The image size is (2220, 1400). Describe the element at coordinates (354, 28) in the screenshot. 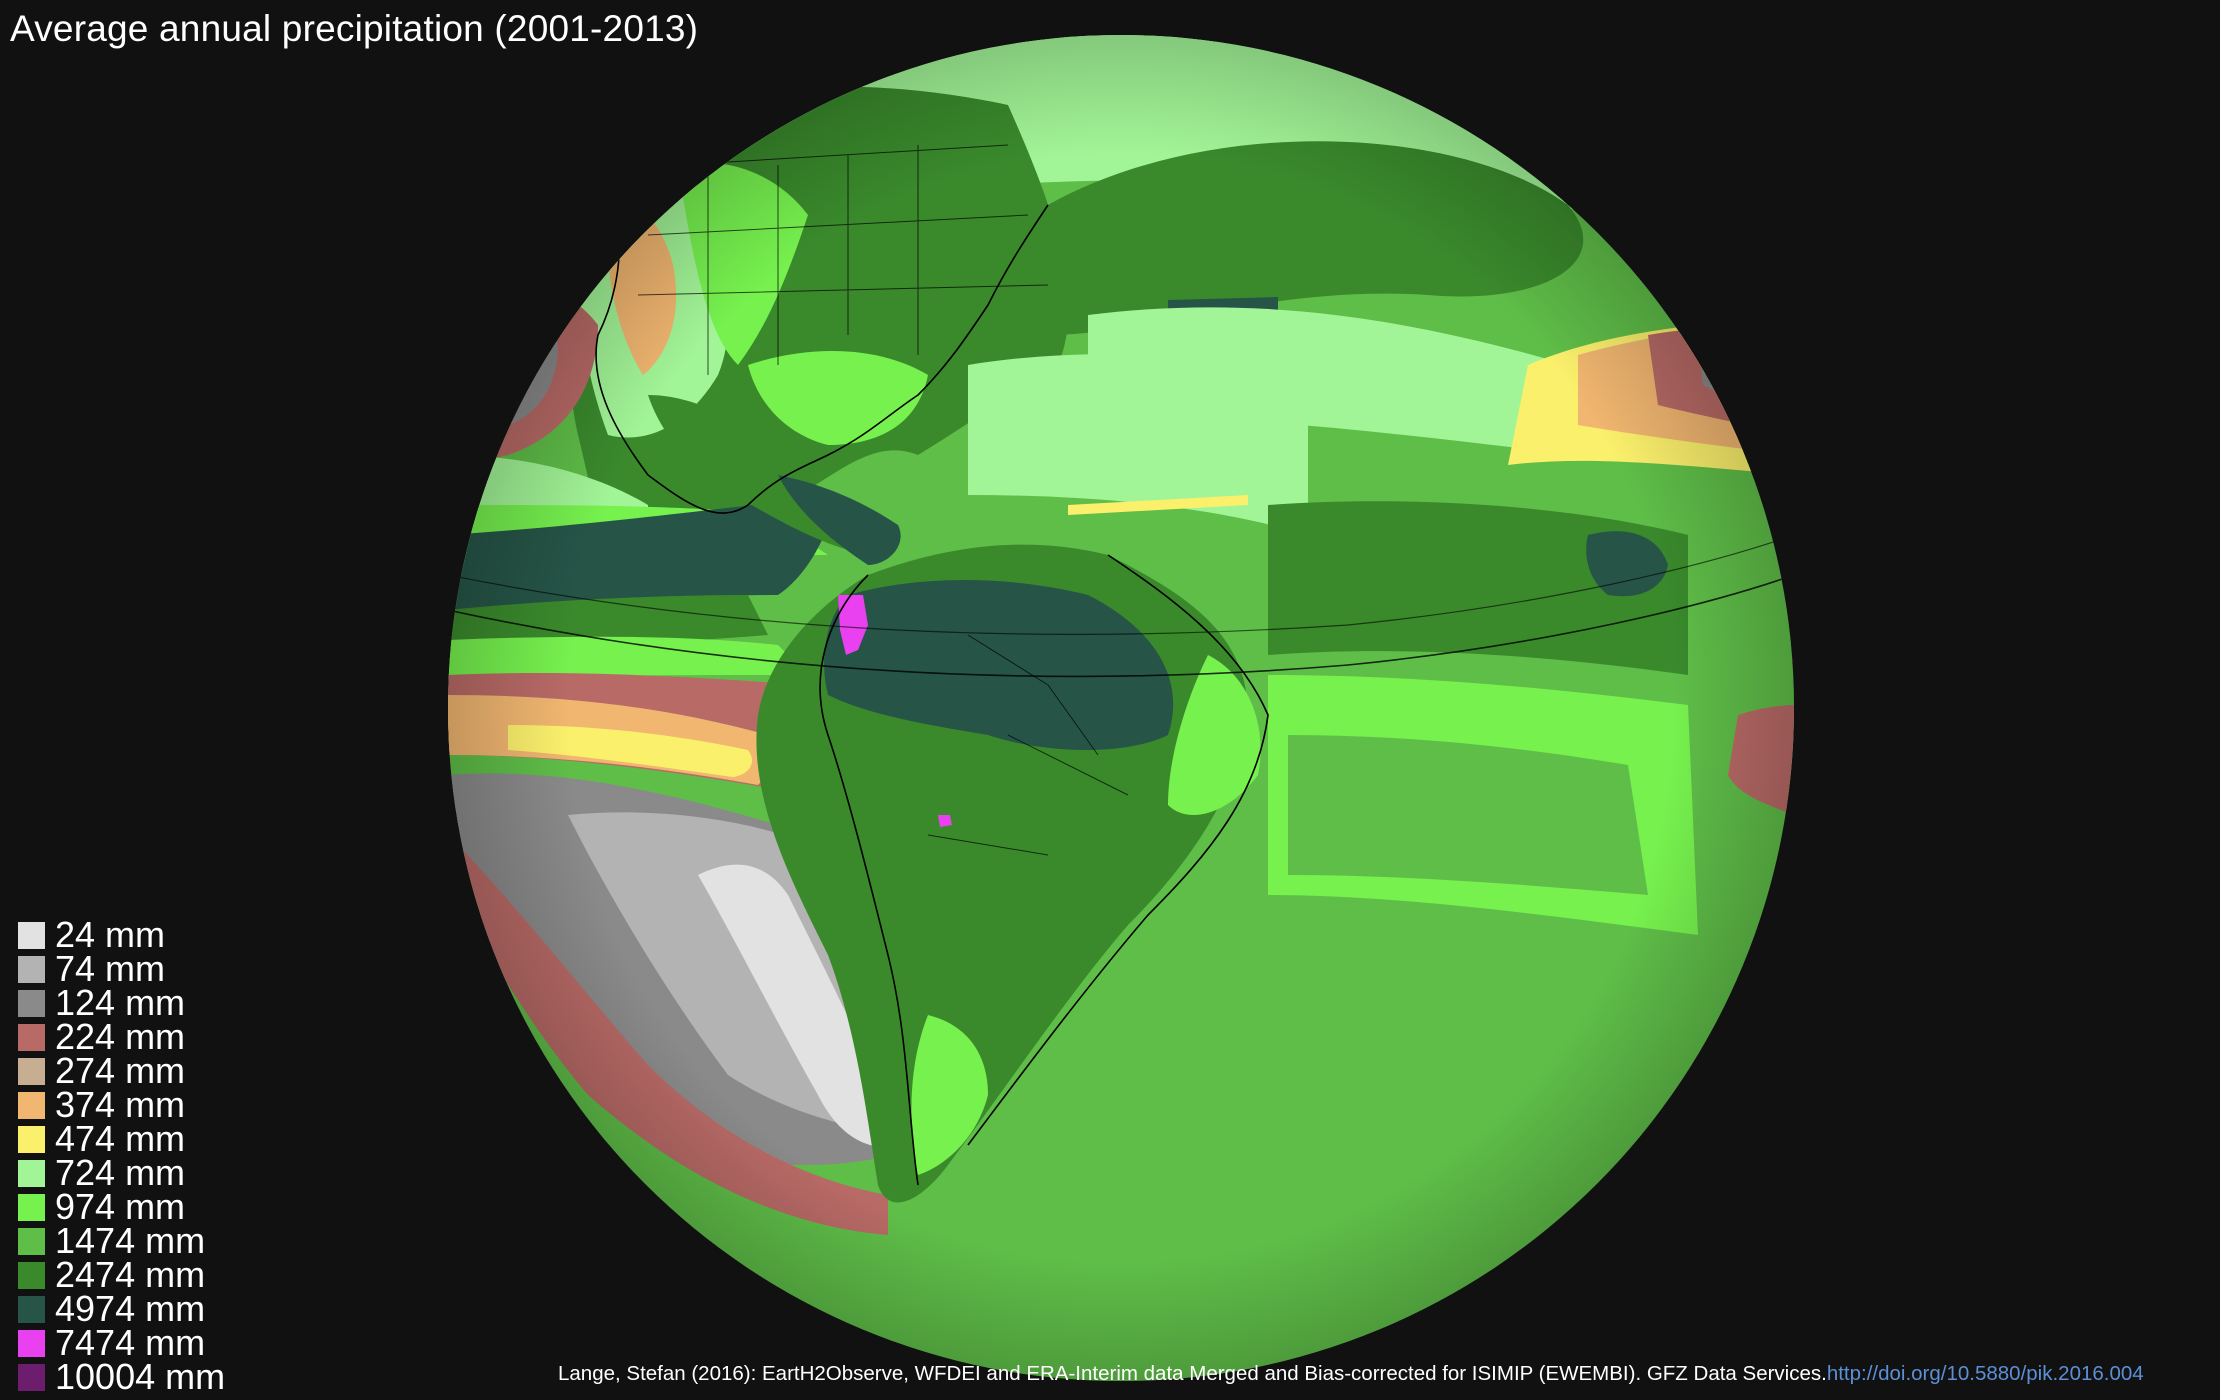

I see `map-title: Average annual precipitation (2001-2013)` at that location.